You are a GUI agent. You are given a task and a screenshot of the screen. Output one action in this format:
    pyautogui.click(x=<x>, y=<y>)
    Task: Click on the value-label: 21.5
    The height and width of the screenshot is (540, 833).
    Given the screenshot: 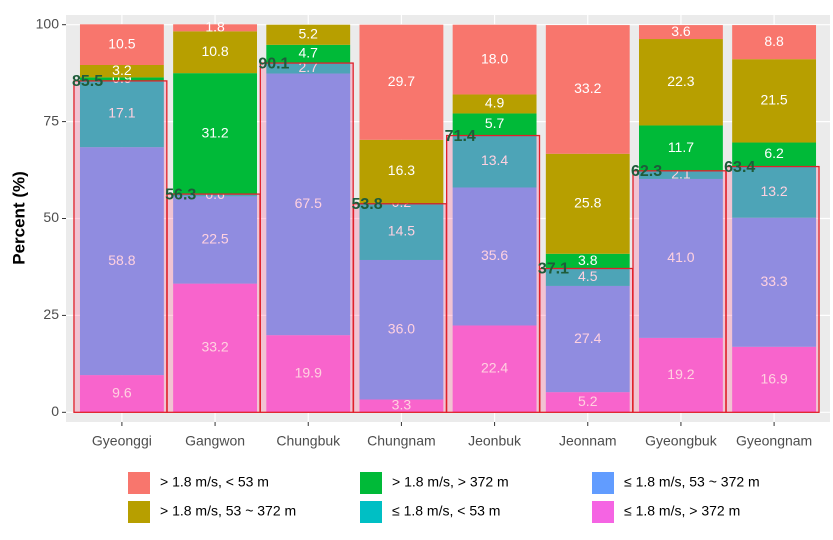 What is the action you would take?
    pyautogui.click(x=773, y=100)
    